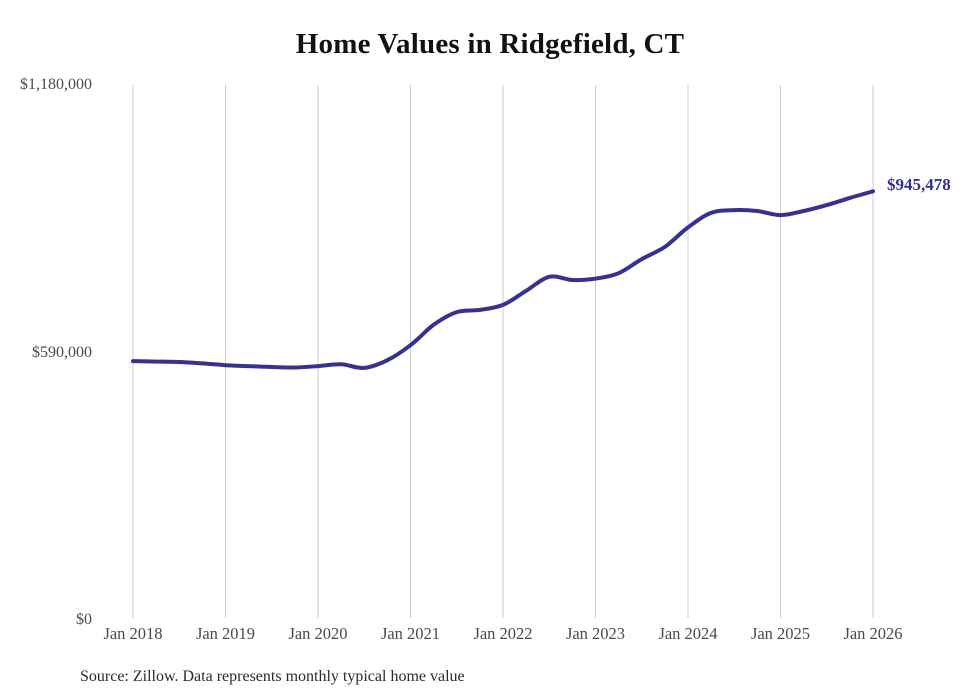 This screenshot has width=980, height=699. Describe the element at coordinates (84, 619) in the screenshot. I see `y-tick-label: $0` at that location.